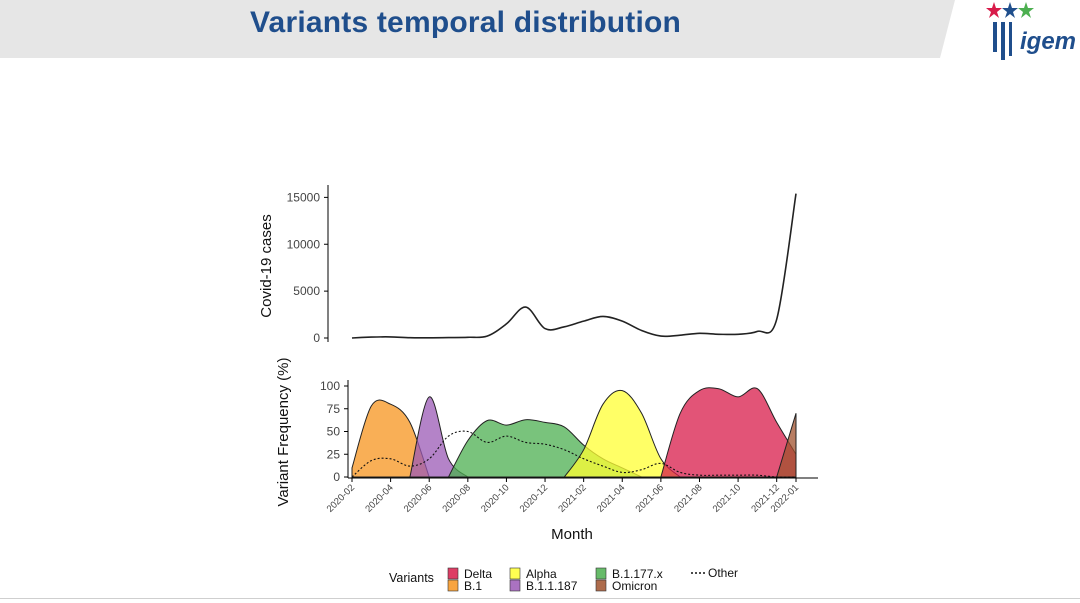 The width and height of the screenshot is (1080, 603). I want to click on x-tick-label: 2021-10, so click(727, 498).